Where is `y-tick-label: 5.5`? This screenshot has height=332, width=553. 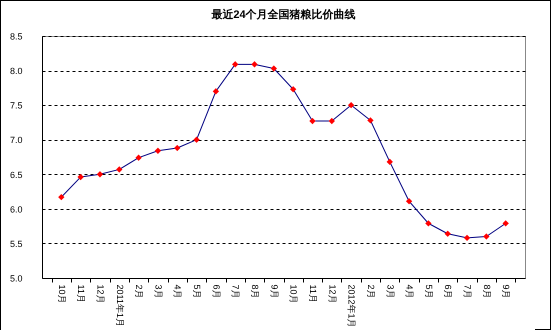 y-tick-label: 5.5 is located at coordinates (16, 243).